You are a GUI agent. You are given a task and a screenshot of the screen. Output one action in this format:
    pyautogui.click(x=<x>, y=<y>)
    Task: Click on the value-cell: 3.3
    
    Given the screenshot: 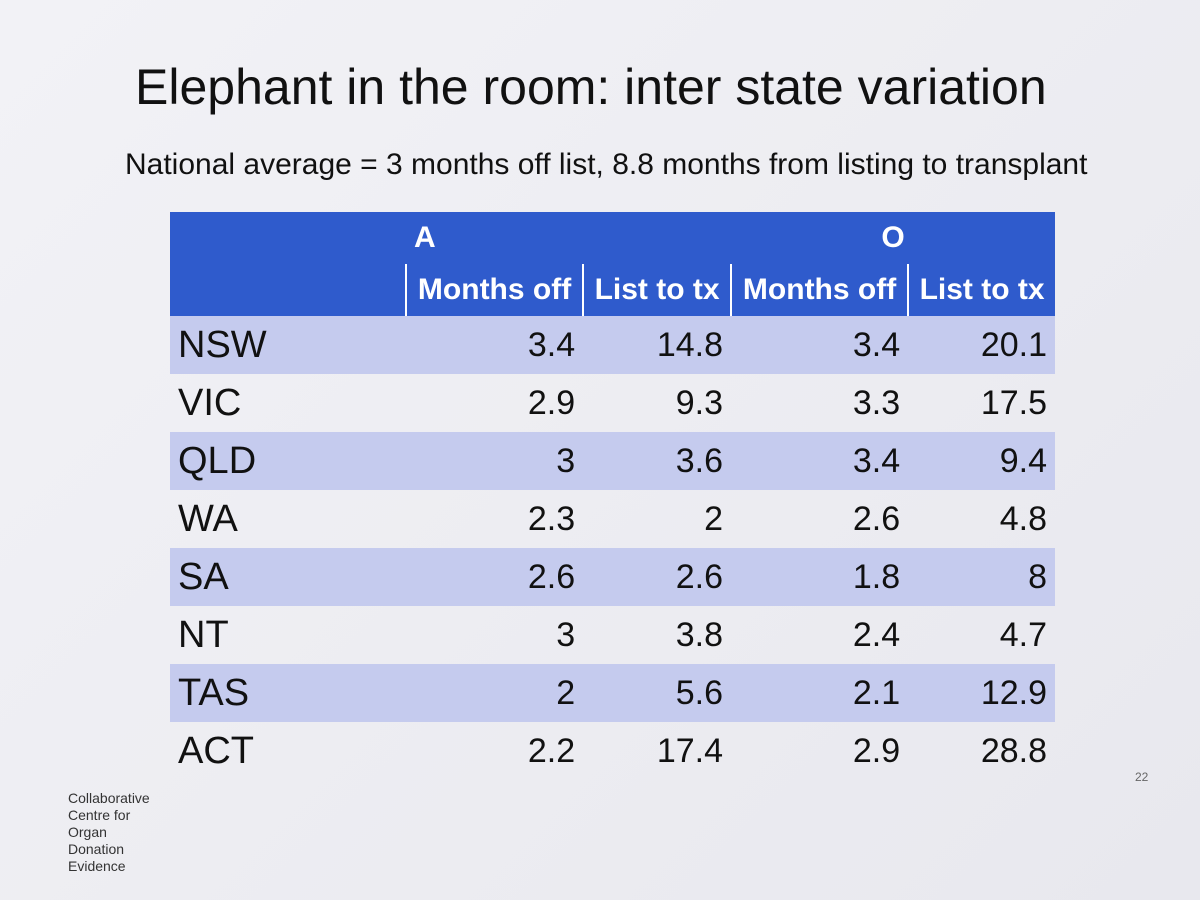 What is the action you would take?
    pyautogui.click(x=876, y=402)
    